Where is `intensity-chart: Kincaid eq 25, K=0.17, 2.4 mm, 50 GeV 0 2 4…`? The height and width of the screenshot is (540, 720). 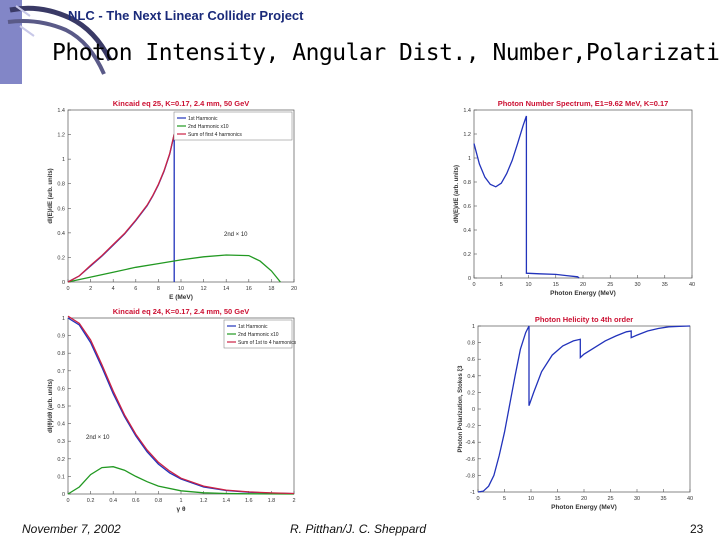
intensity-chart: Kincaid eq 25, K=0.17, 2.4 mm, 50 GeV 0 2 4… is located at coordinates (172, 200).